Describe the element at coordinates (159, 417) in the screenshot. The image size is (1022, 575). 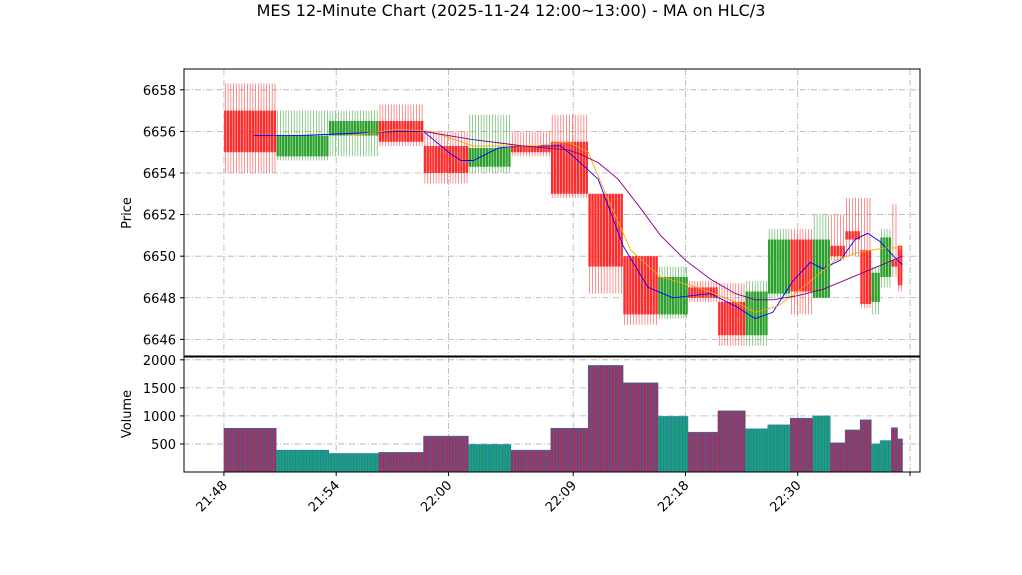
I see `volume-tick-label: 1000` at that location.